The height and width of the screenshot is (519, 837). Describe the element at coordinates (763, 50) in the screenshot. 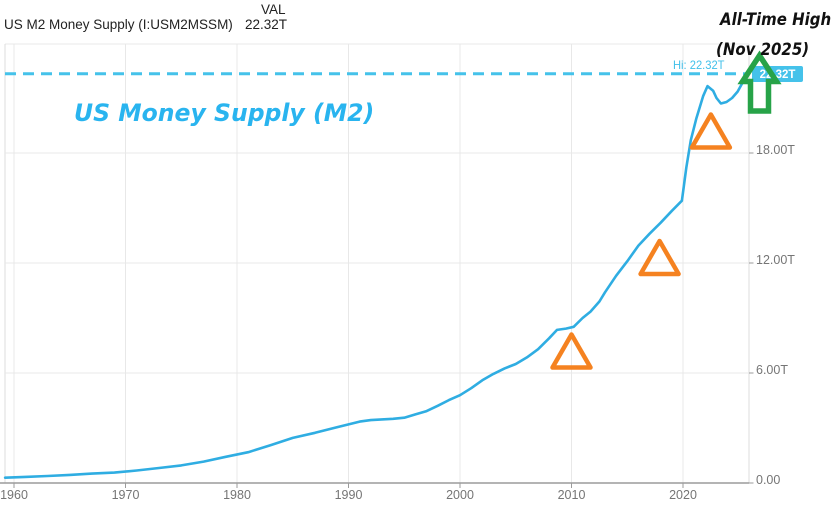

I see `all-time-high-note-line2: (Nov 2025)` at that location.